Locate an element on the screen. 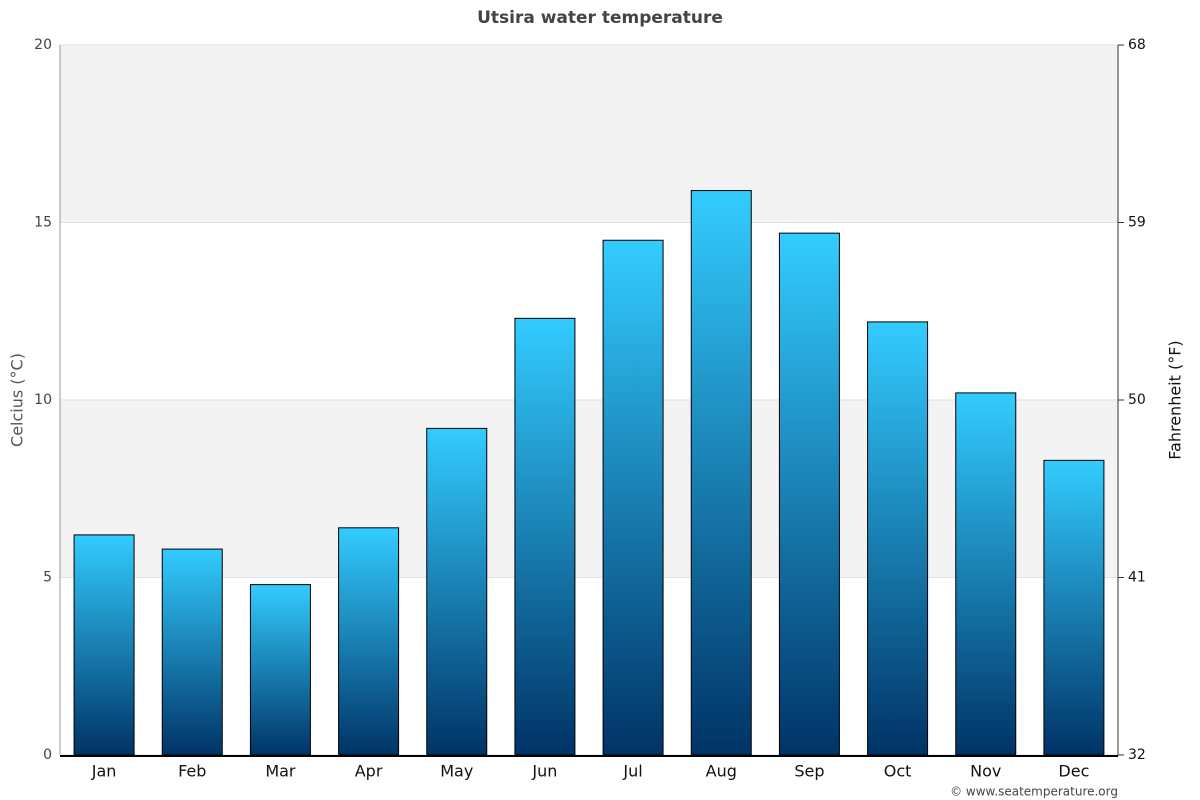 The height and width of the screenshot is (800, 1200). y-tick-label: 5 is located at coordinates (47, 578).